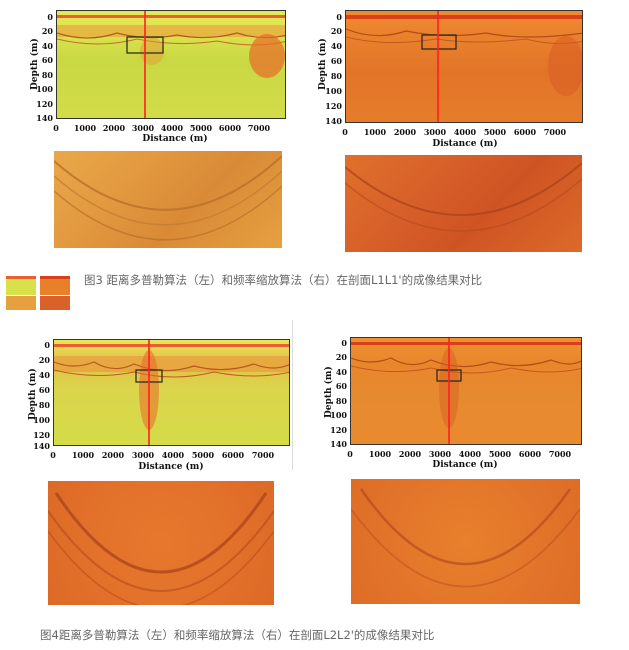 The image size is (629, 650). I want to click on fig3-right-radargram-svg, so click(464, 66).